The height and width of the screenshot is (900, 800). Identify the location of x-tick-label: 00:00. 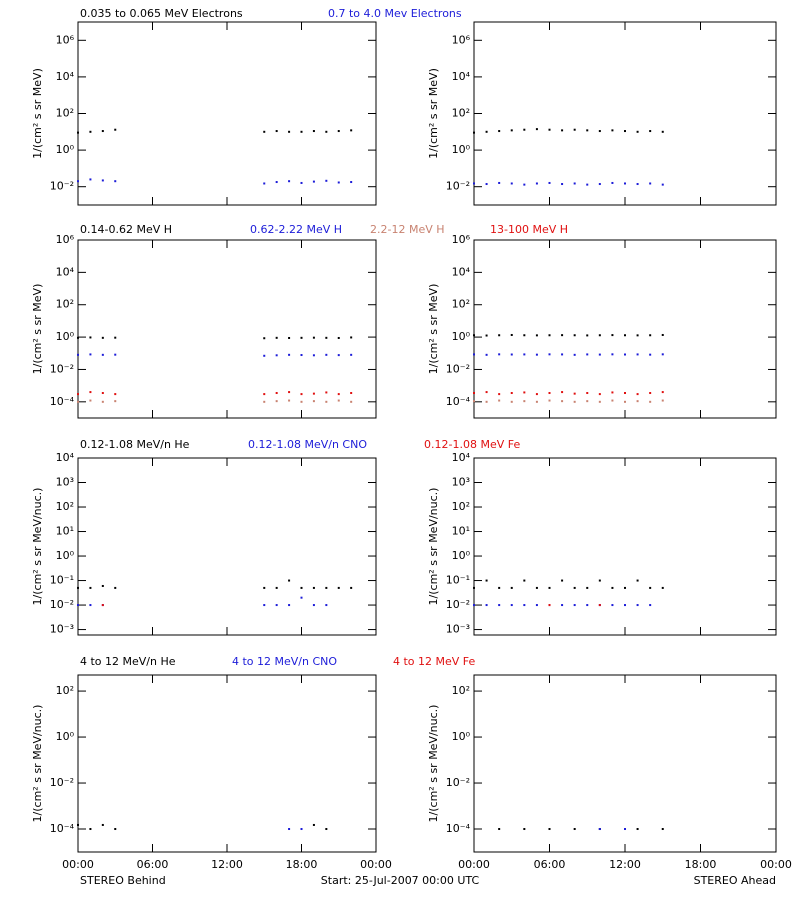
(376, 864).